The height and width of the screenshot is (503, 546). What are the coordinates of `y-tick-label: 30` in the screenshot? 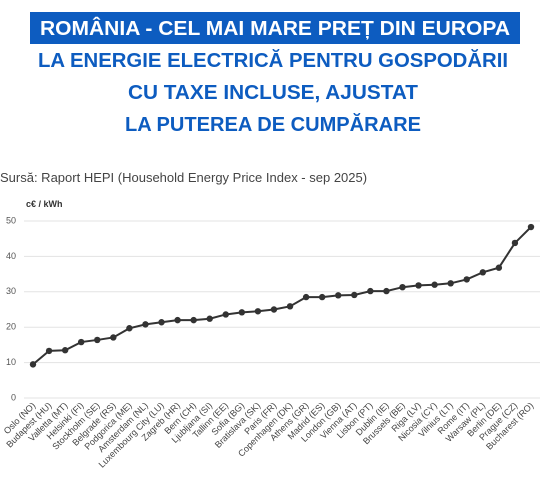 It's located at (11, 291).